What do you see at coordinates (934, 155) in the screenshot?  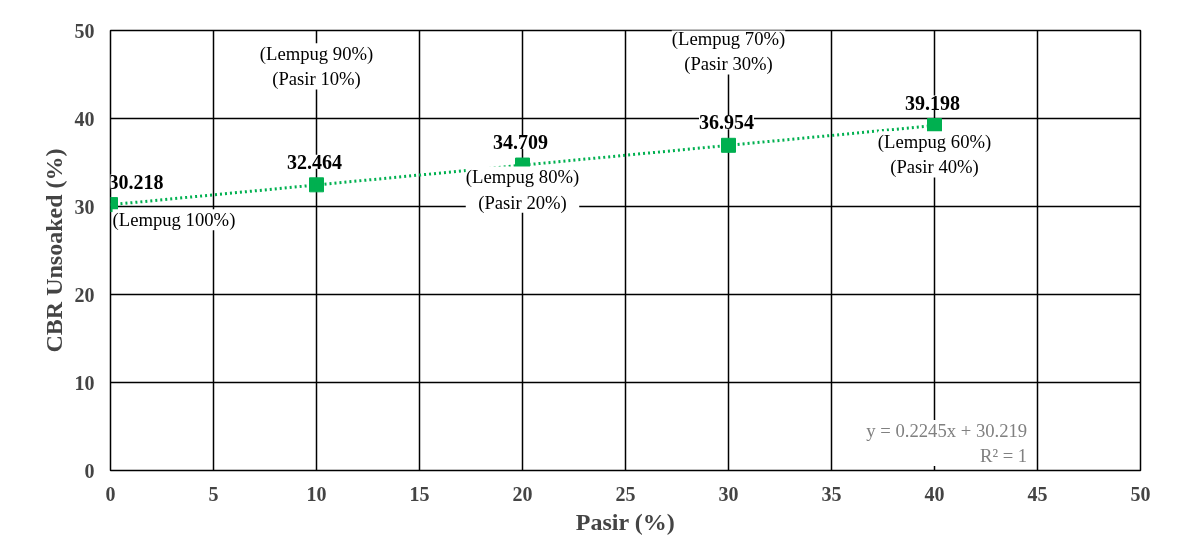 I see `annotation: (Lempug 60%) (Pasir 40%)` at bounding box center [934, 155].